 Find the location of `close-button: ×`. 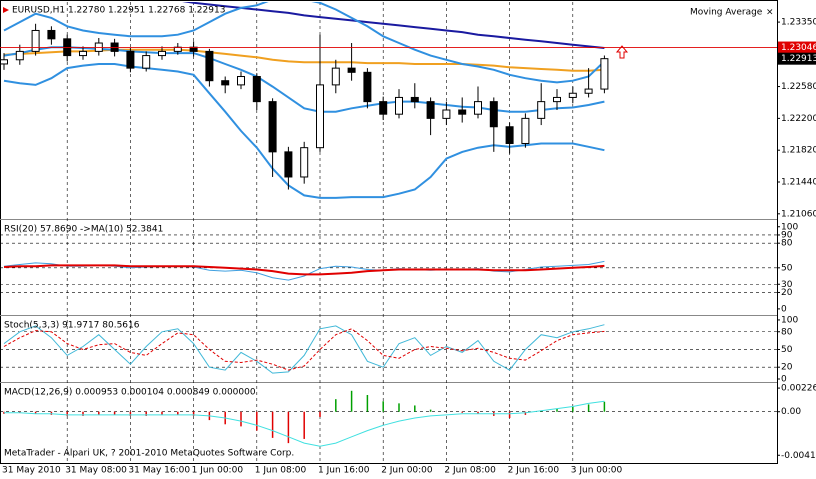

close-button: × is located at coordinates (770, 13).